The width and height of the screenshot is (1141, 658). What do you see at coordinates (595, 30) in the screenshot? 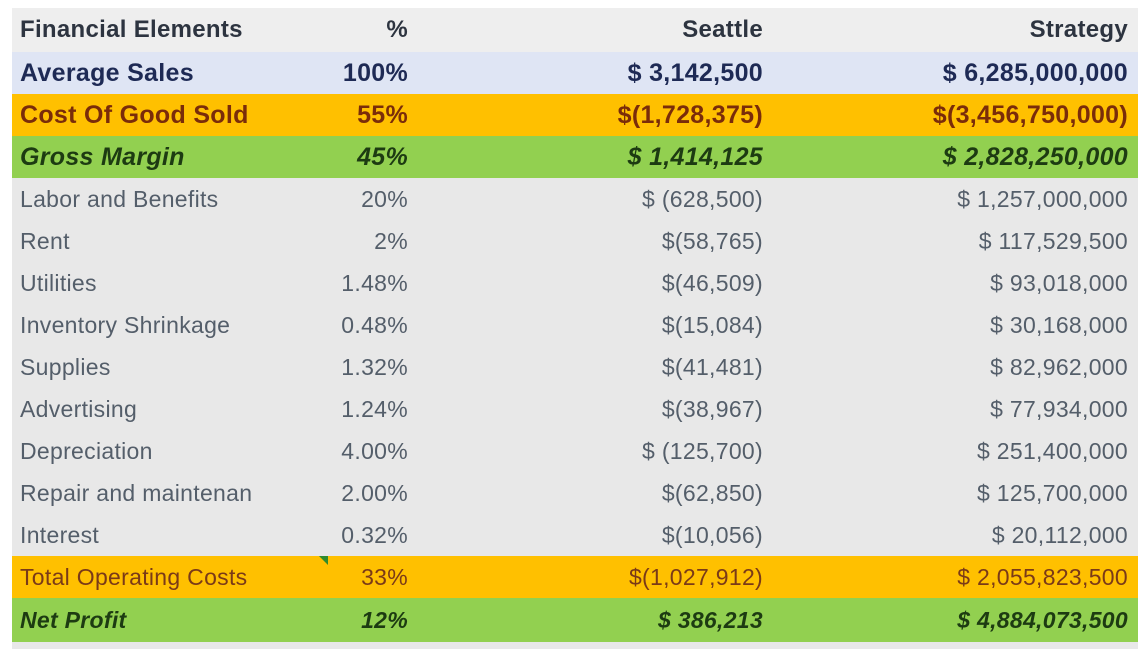
I see `header-seattle: Seattle` at bounding box center [595, 30].